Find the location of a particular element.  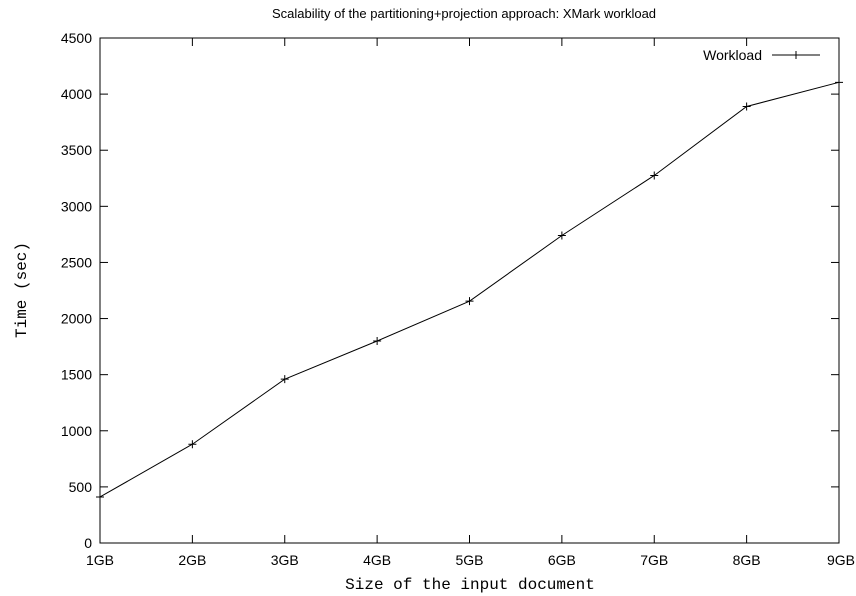

y-tick-label: 3000 is located at coordinates (76, 206).